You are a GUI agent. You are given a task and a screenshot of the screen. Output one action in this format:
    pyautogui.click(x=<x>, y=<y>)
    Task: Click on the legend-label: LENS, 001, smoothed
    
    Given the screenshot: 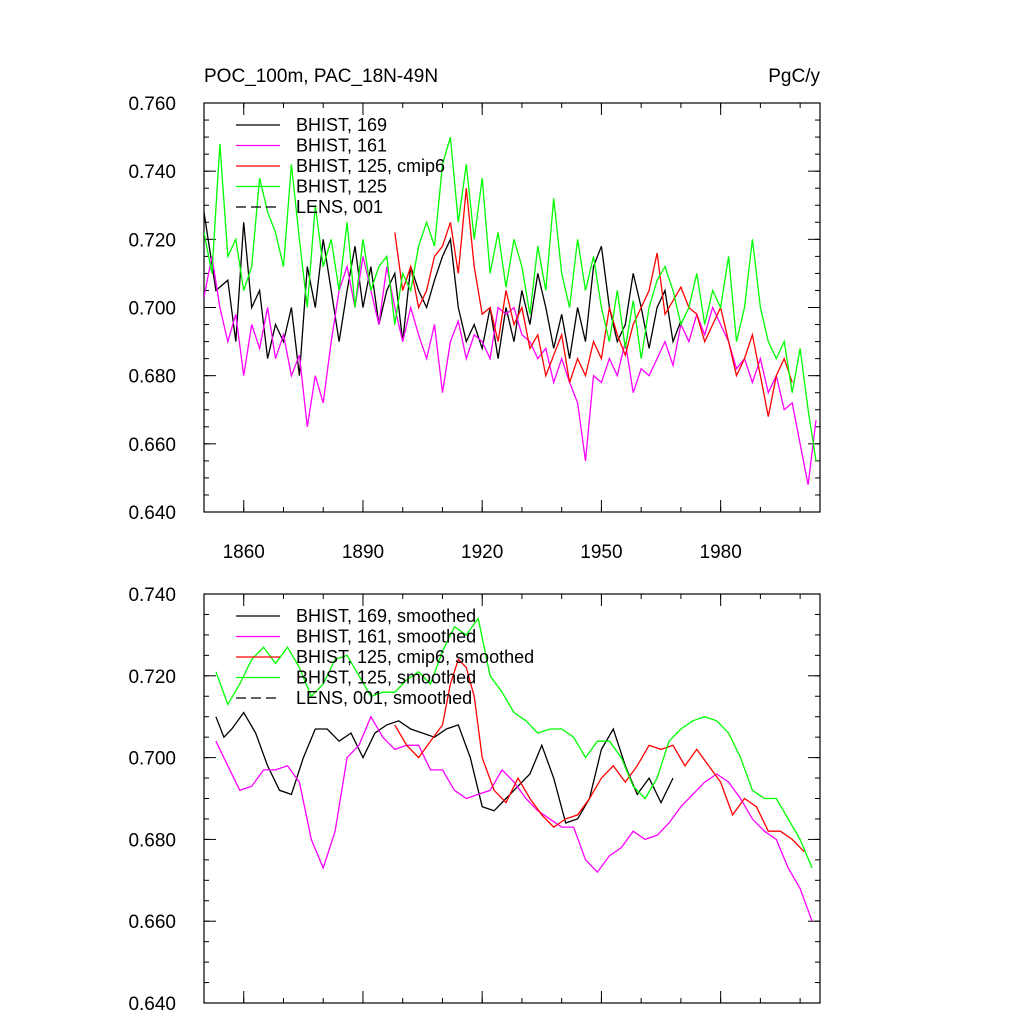 What is the action you would take?
    pyautogui.click(x=384, y=698)
    